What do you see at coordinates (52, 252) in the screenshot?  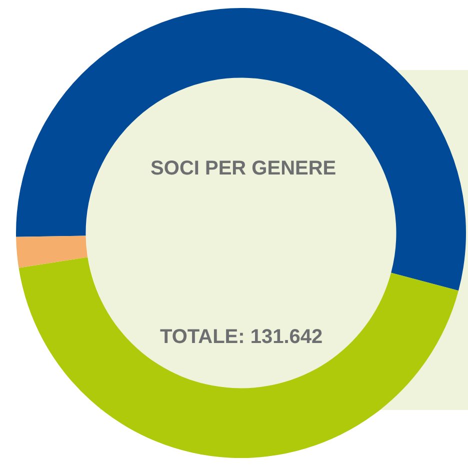 I see `donut-slice` at bounding box center [52, 252].